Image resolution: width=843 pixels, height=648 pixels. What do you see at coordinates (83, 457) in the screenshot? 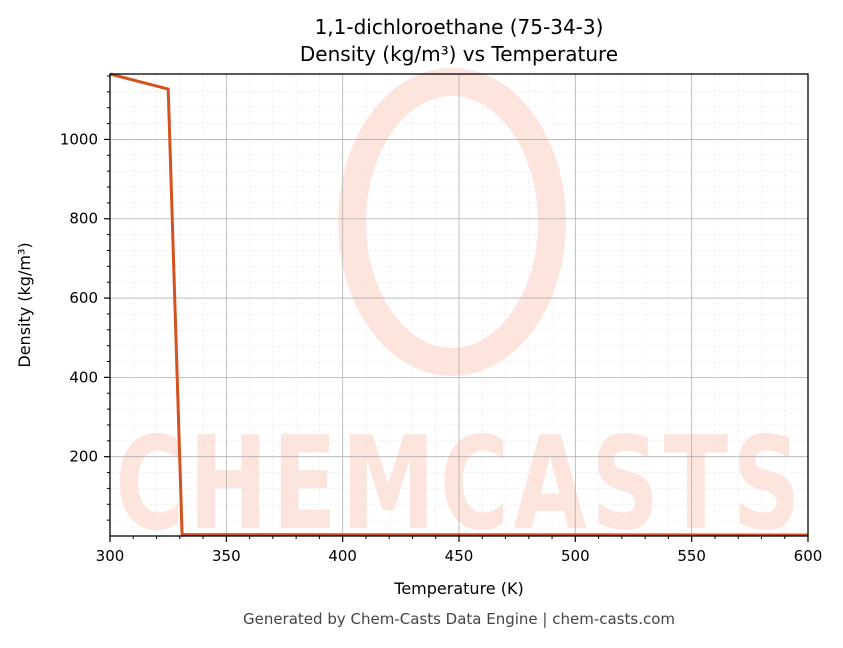
I see `y-tick-label: 200` at bounding box center [83, 457].